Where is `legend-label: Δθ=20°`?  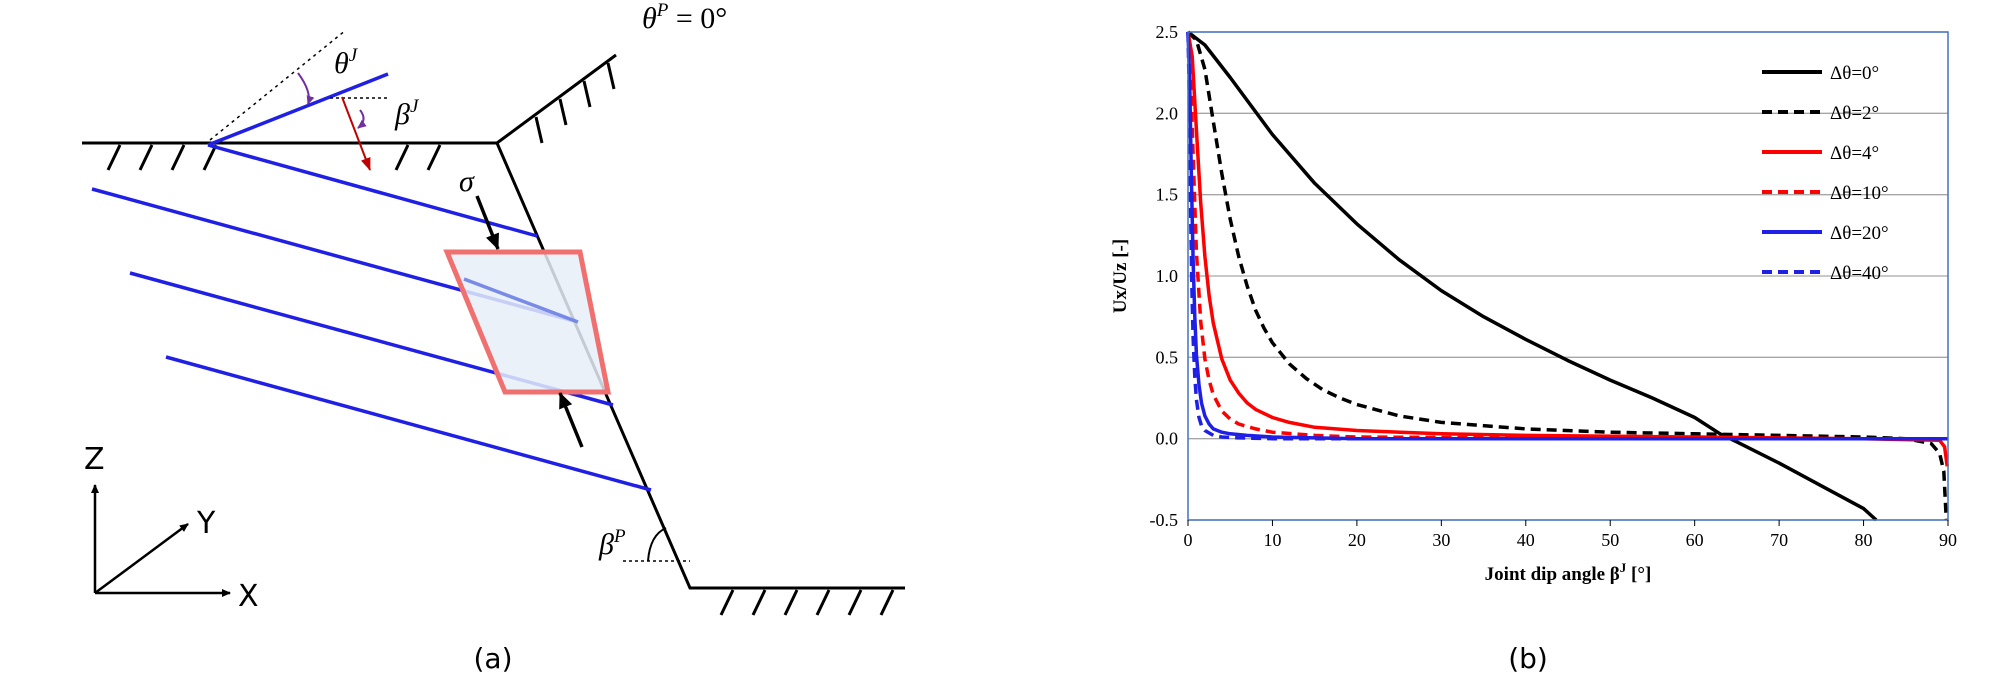
legend-label: Δθ=20° is located at coordinates (1859, 233).